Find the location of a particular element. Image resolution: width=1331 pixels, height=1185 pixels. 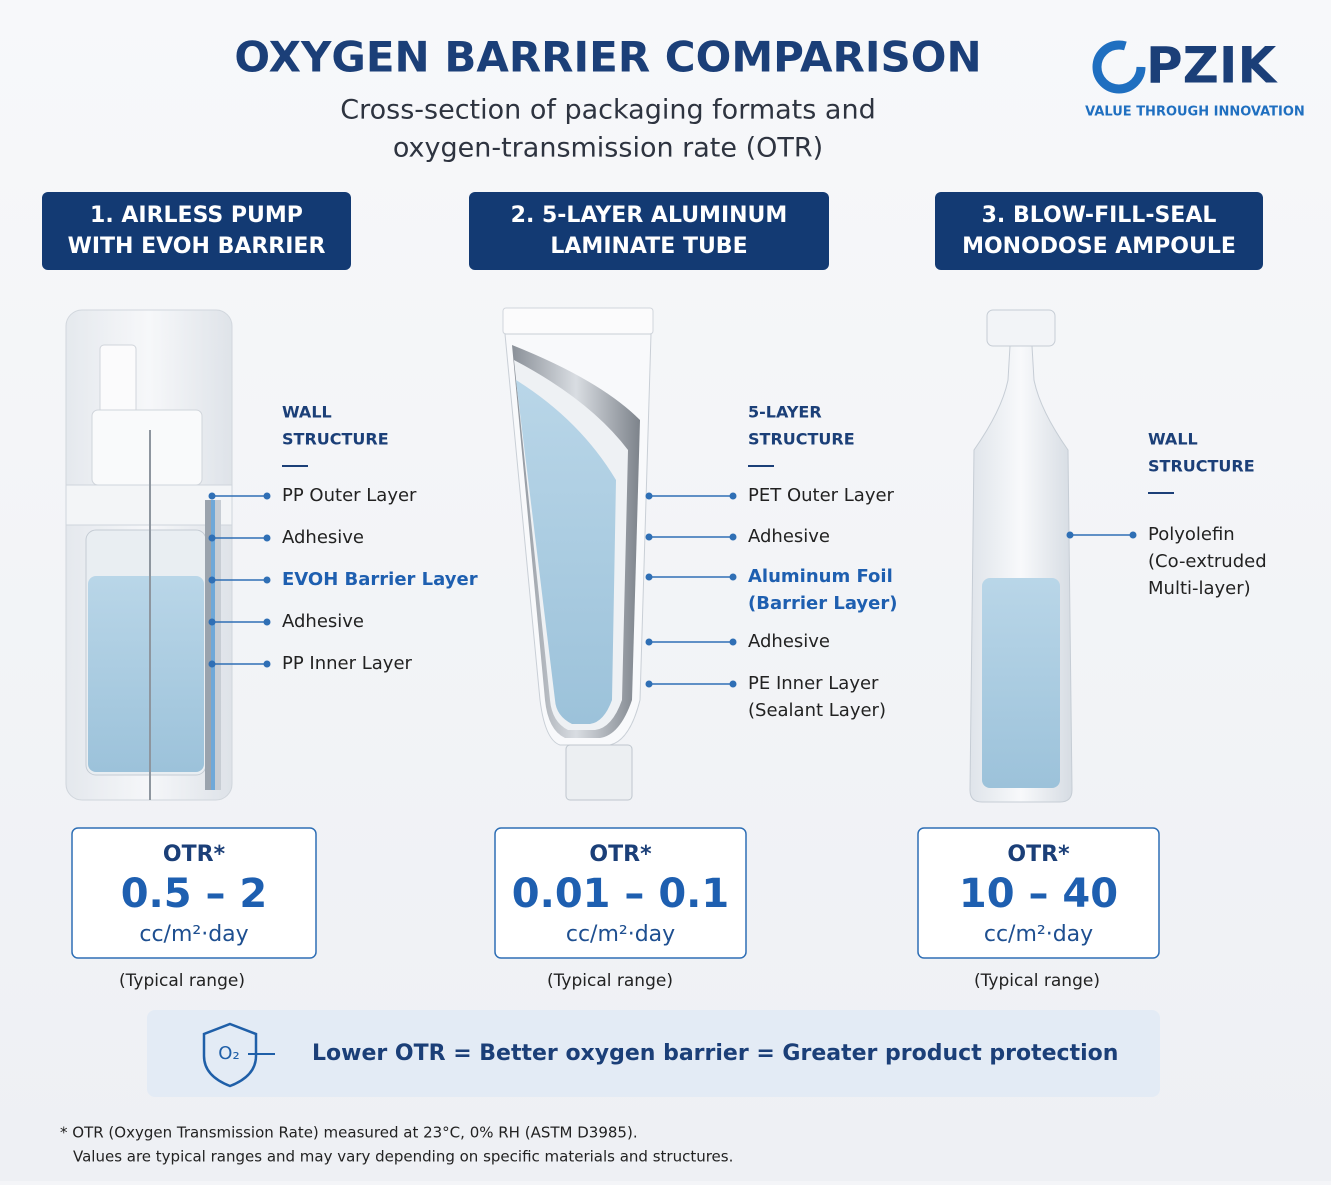

tube-illustration is located at coordinates (578, 554).